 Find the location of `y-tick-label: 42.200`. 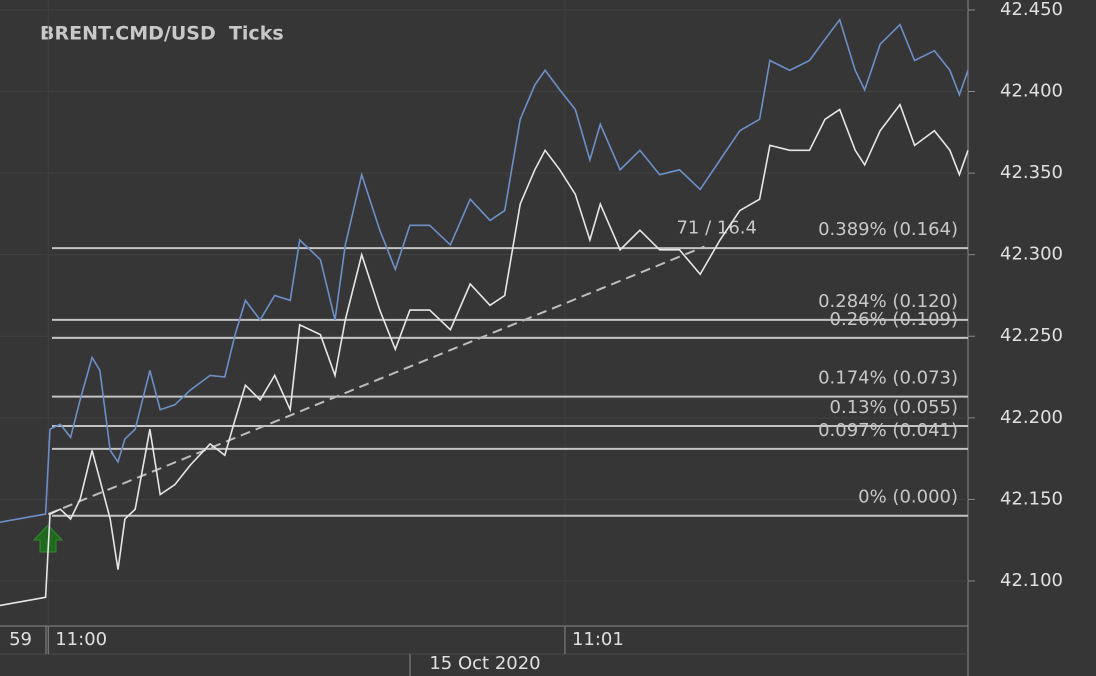

y-tick-label: 42.200 is located at coordinates (1031, 417).